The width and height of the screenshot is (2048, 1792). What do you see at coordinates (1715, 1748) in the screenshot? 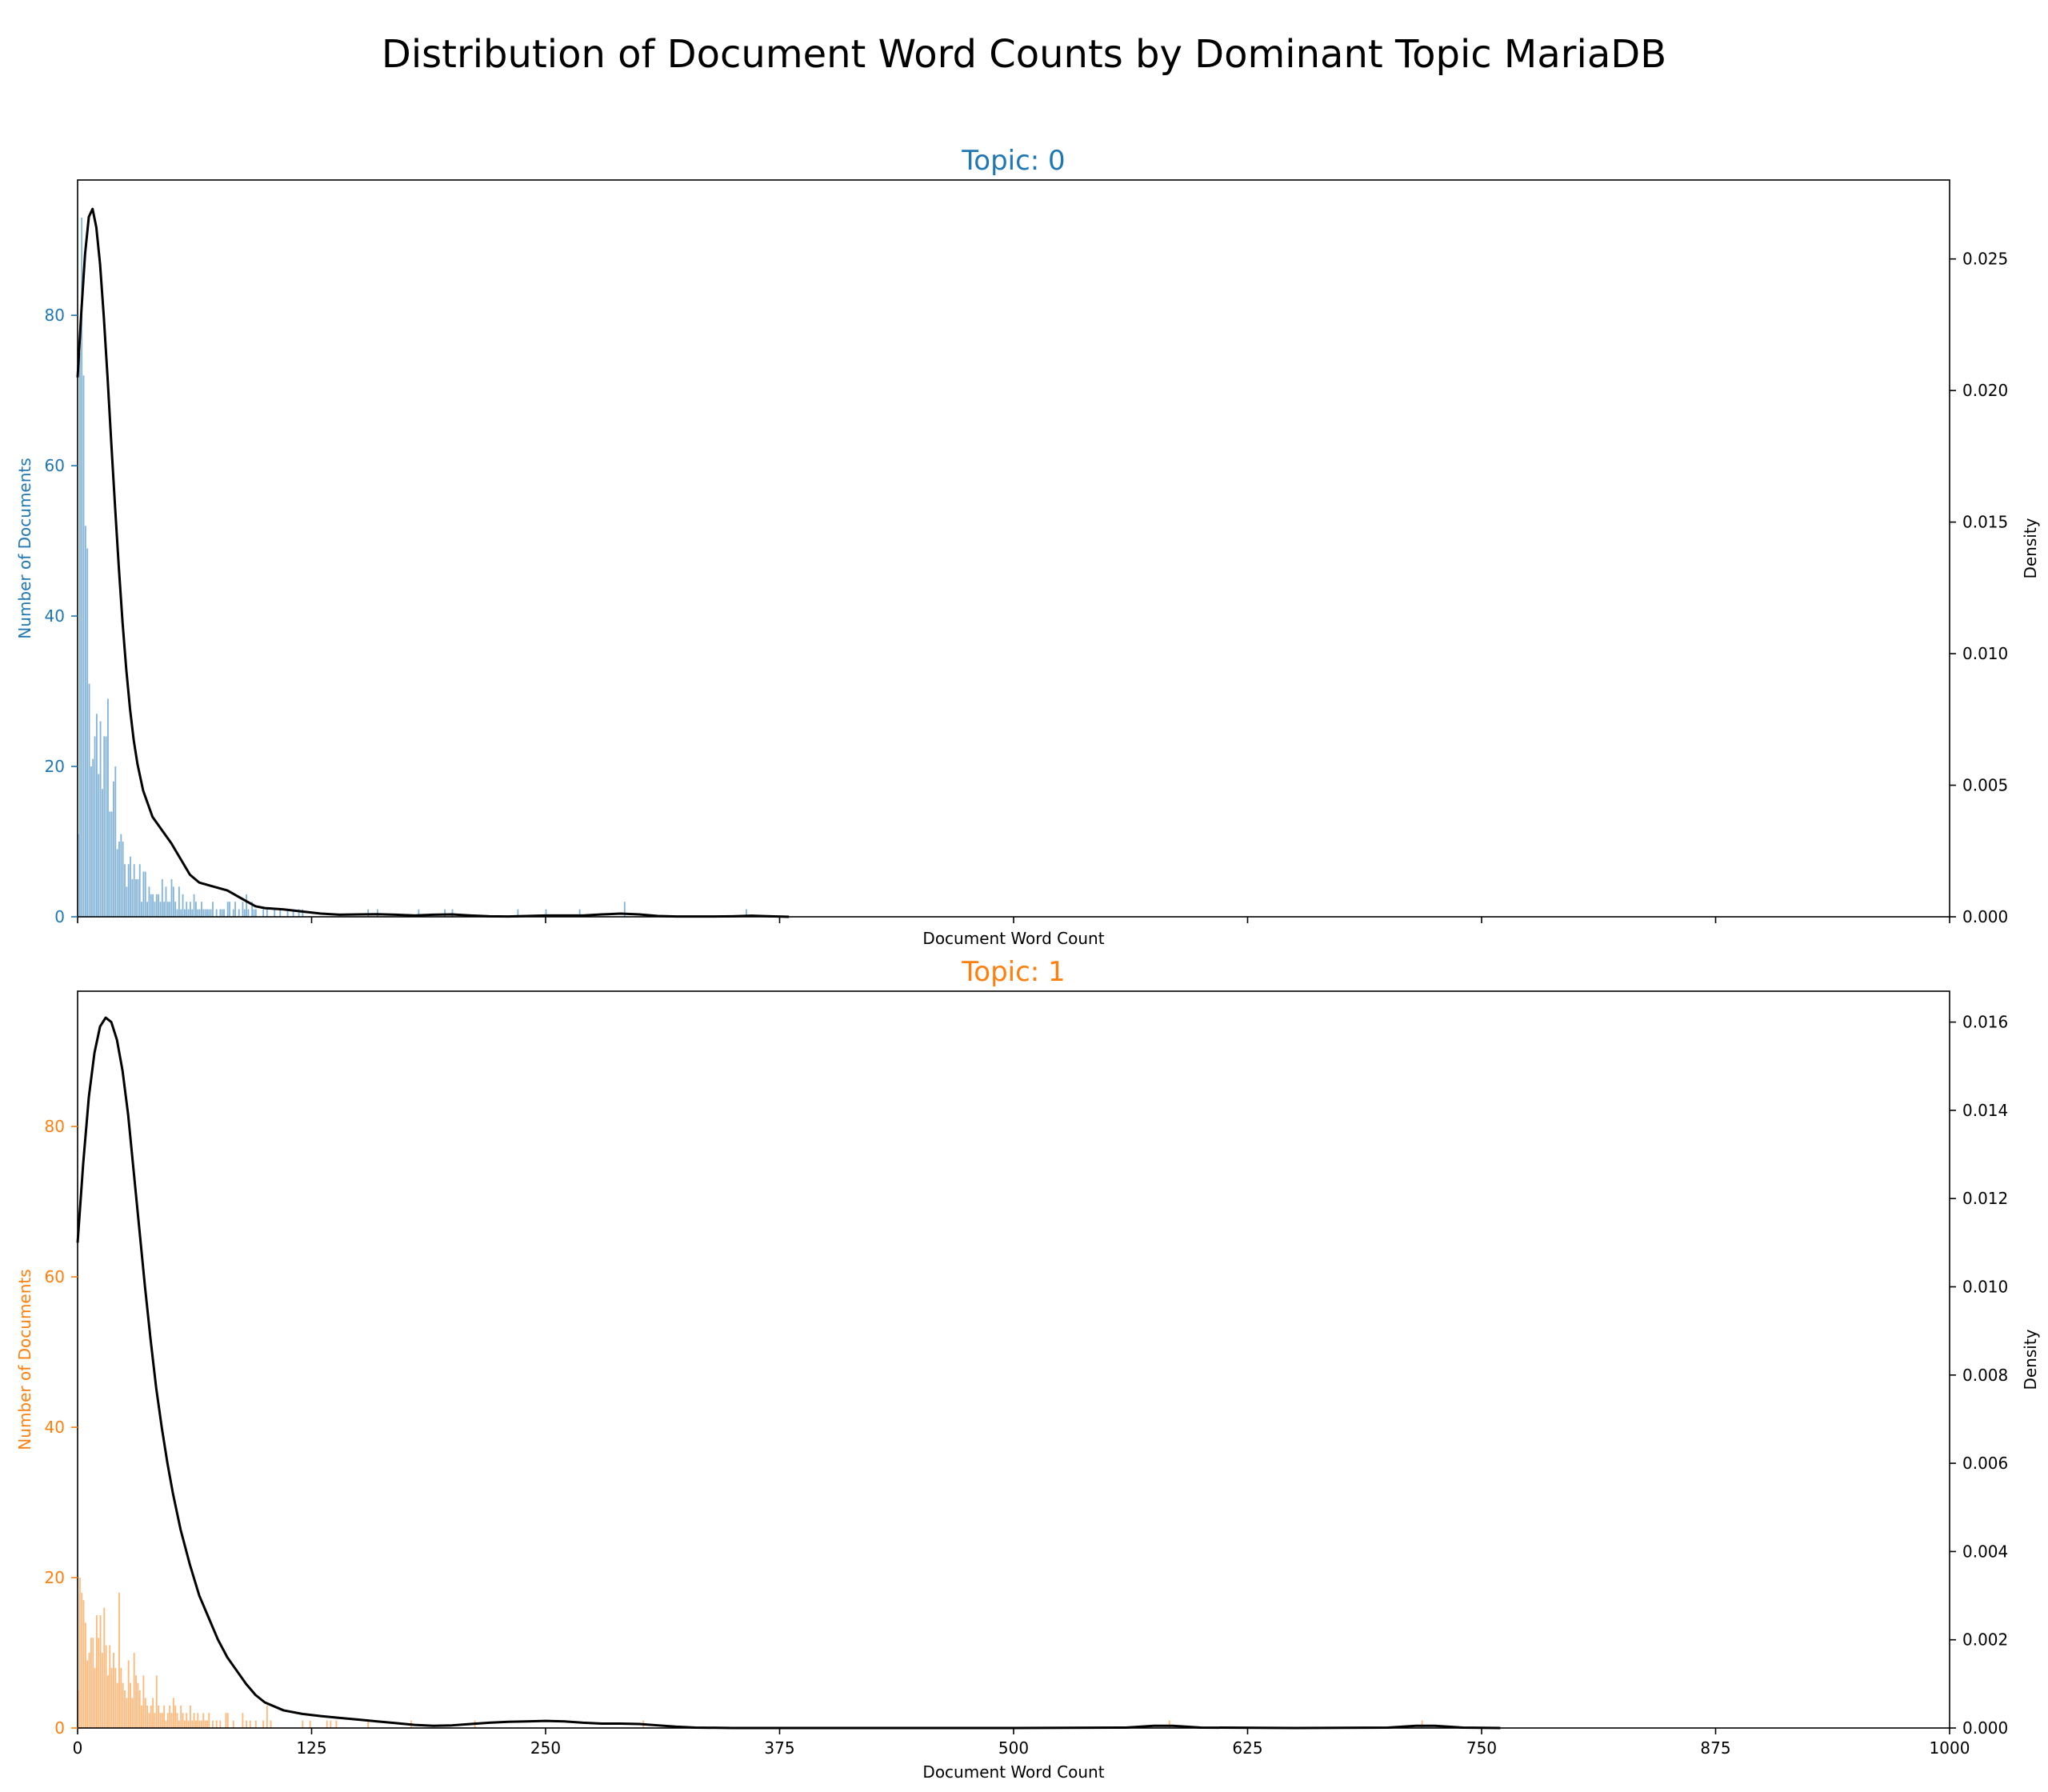
I see `x-tick-label: 875` at bounding box center [1715, 1748].